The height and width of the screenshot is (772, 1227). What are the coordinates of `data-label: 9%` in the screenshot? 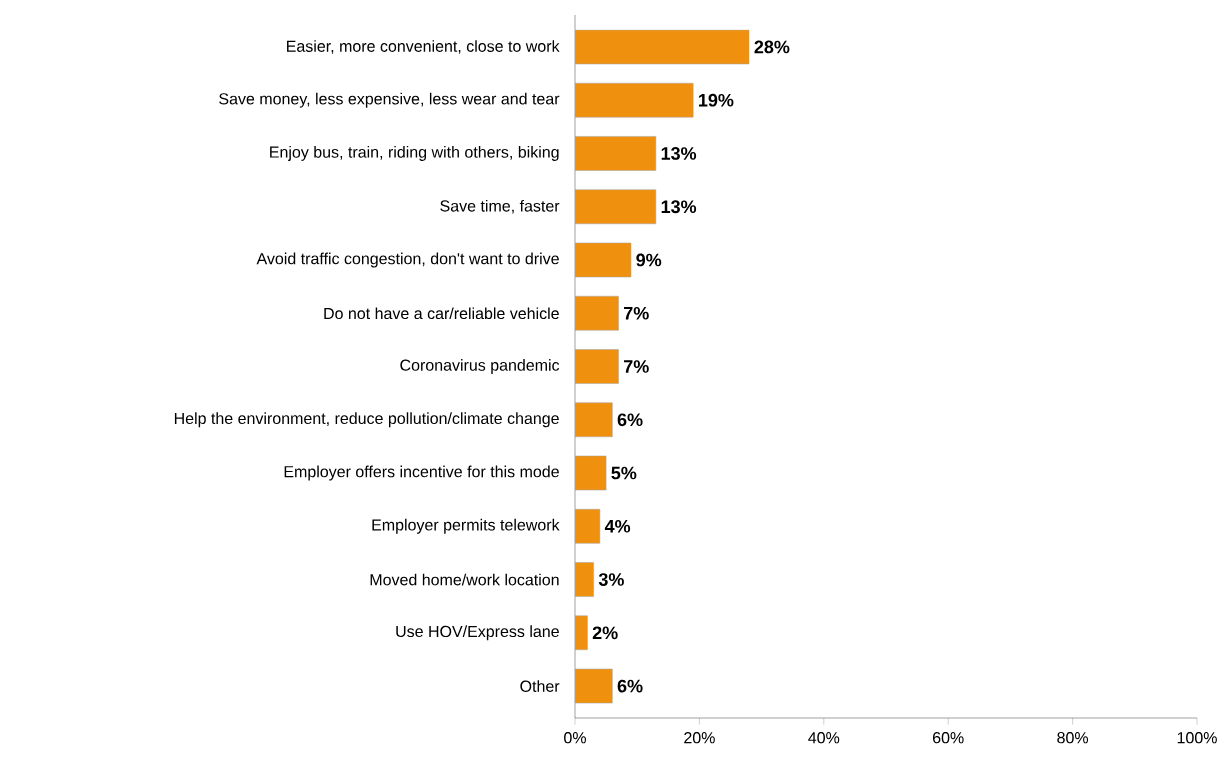 It's located at (649, 260).